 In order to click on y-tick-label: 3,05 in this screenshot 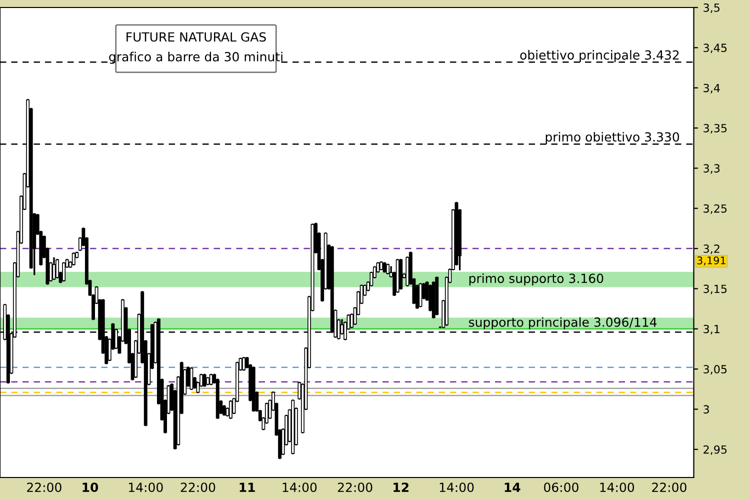, I will do `click(715, 370)`.